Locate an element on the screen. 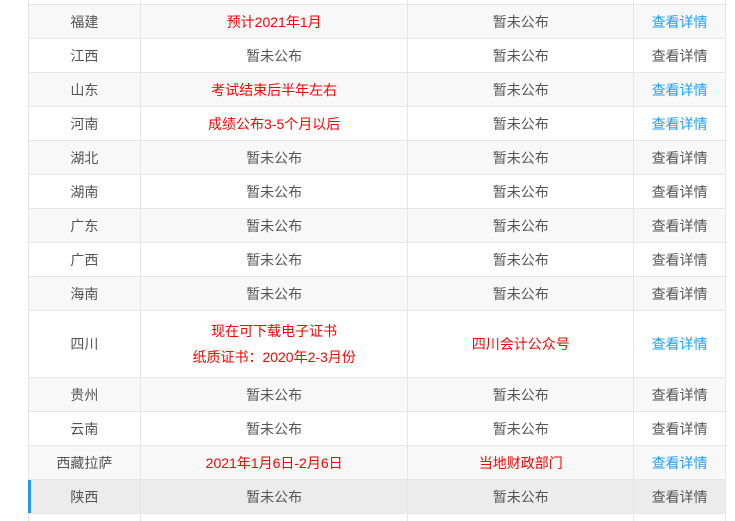 The height and width of the screenshot is (521, 735). table-row: 江西 暂未公布 暂未公布 查看详情 is located at coordinates (377, 56).